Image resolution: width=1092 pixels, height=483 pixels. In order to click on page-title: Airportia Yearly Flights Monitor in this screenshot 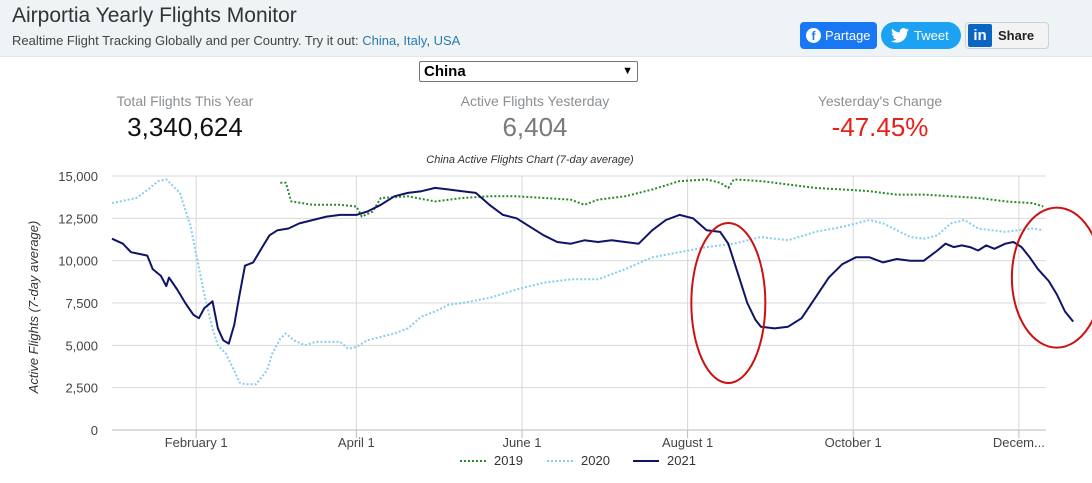, I will do `click(154, 15)`.